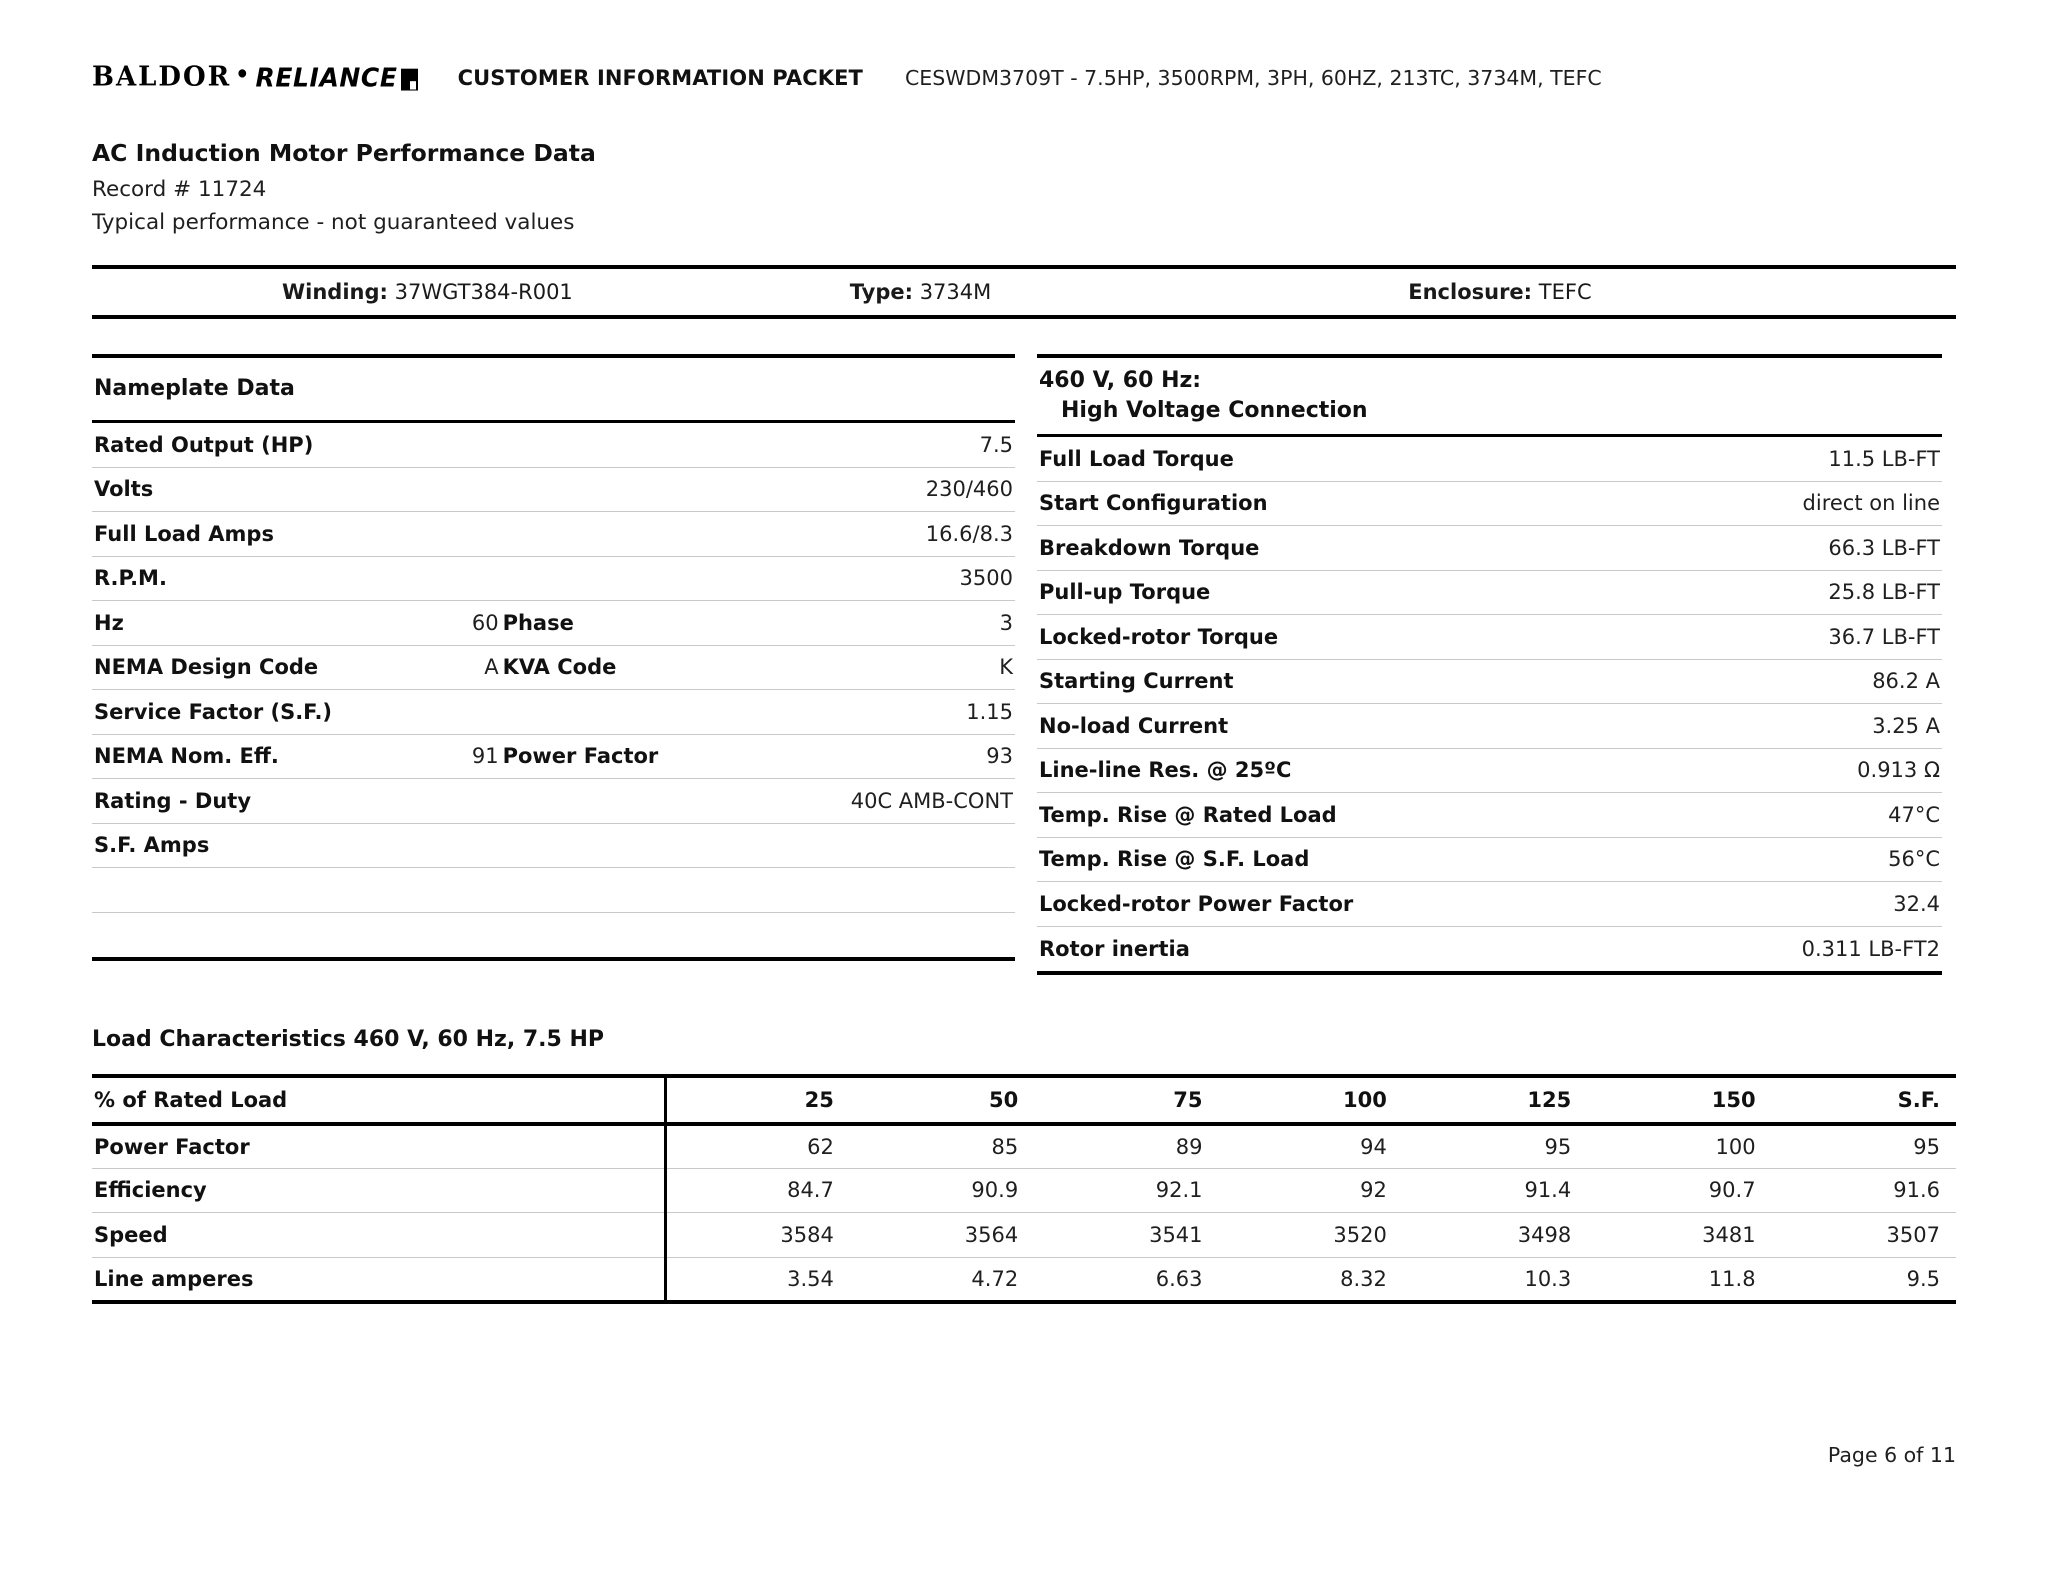  What do you see at coordinates (1310, 1099) in the screenshot?
I see `column-header: 100` at bounding box center [1310, 1099].